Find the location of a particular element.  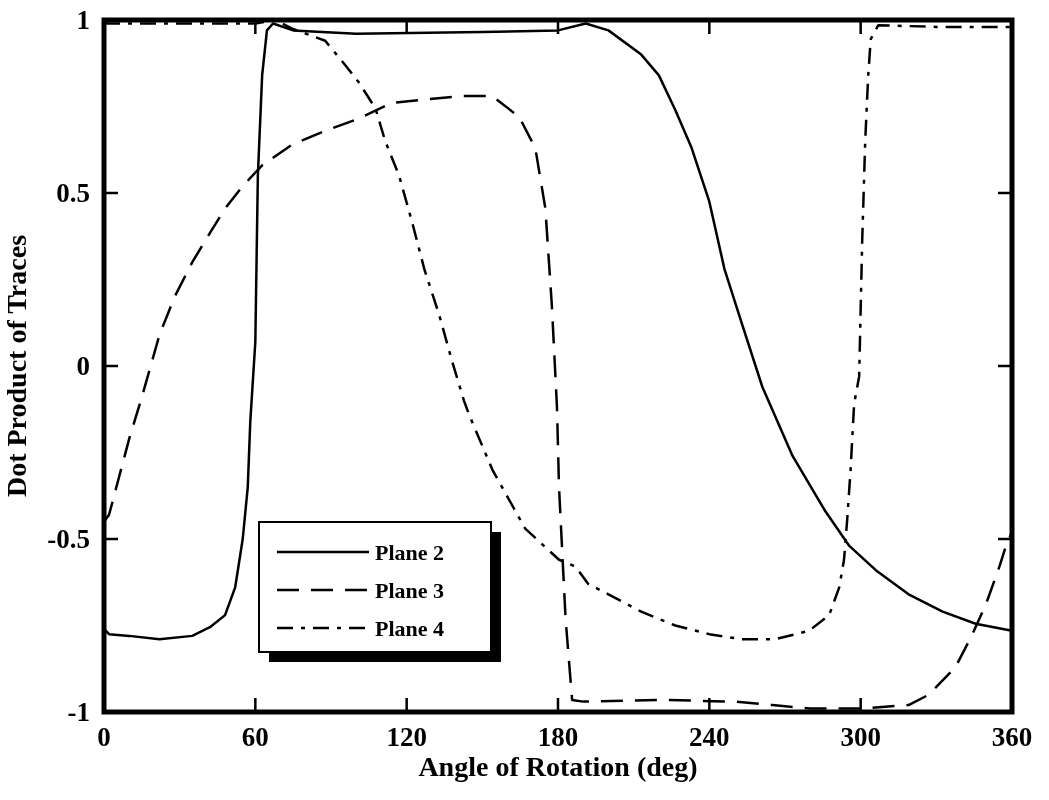

x-tick-label: 360 is located at coordinates (1012, 737).